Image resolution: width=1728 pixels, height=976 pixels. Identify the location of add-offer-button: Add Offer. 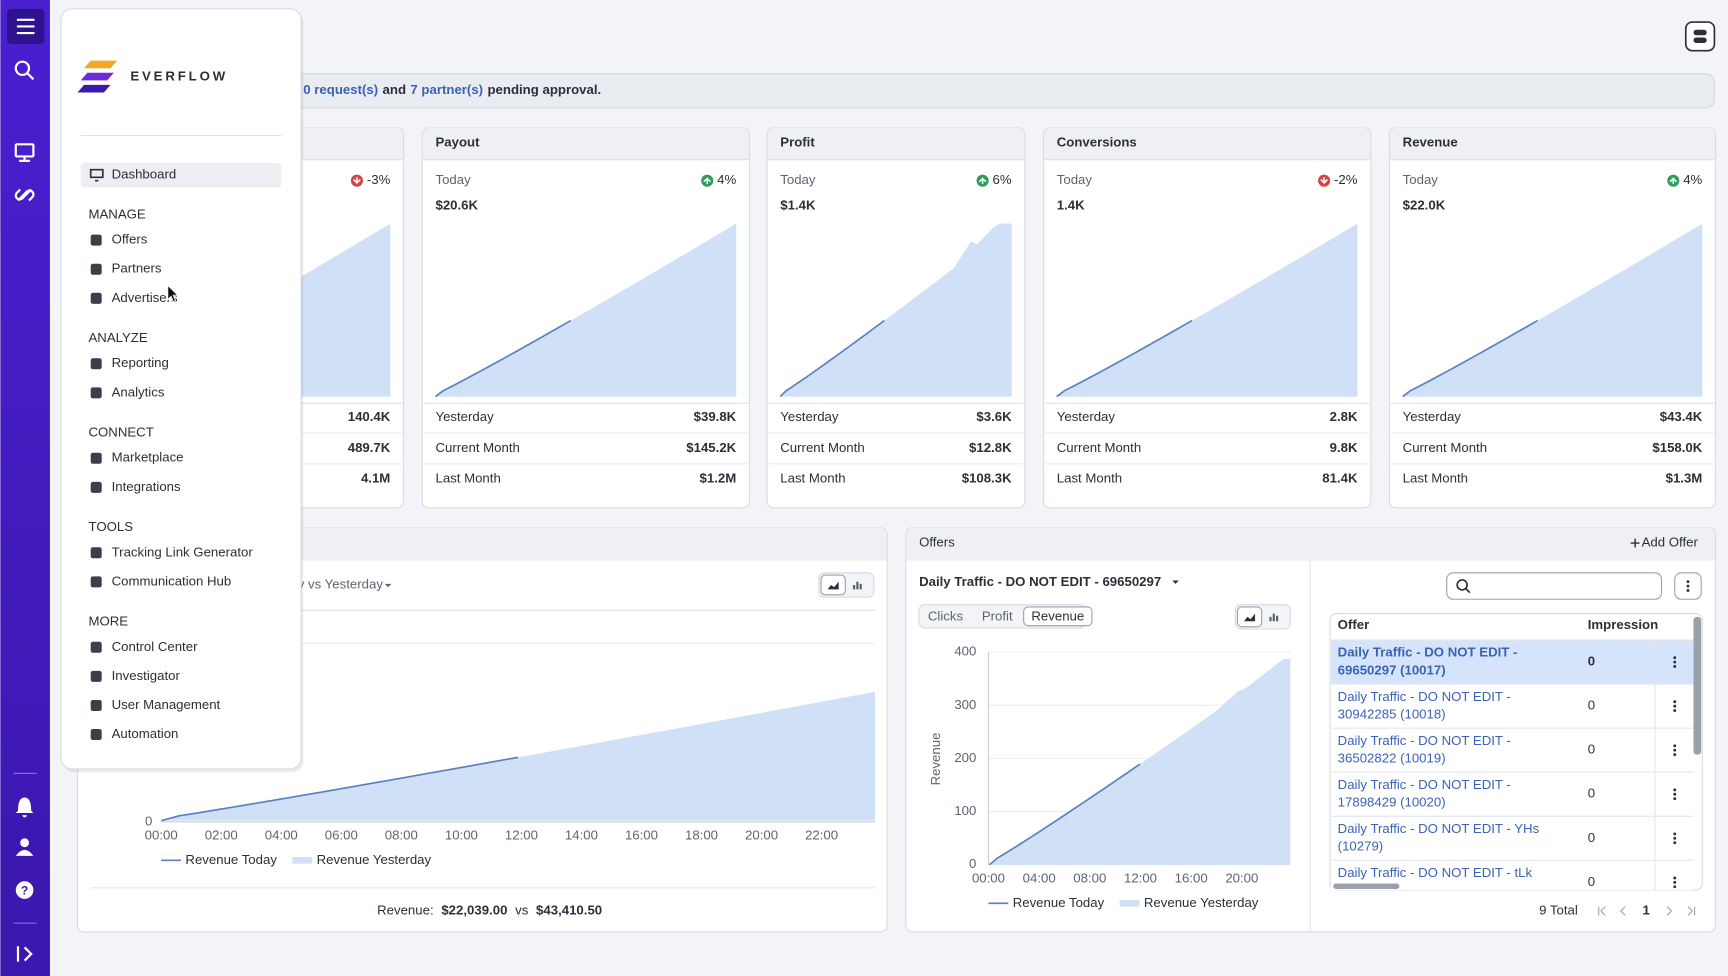
(1670, 542).